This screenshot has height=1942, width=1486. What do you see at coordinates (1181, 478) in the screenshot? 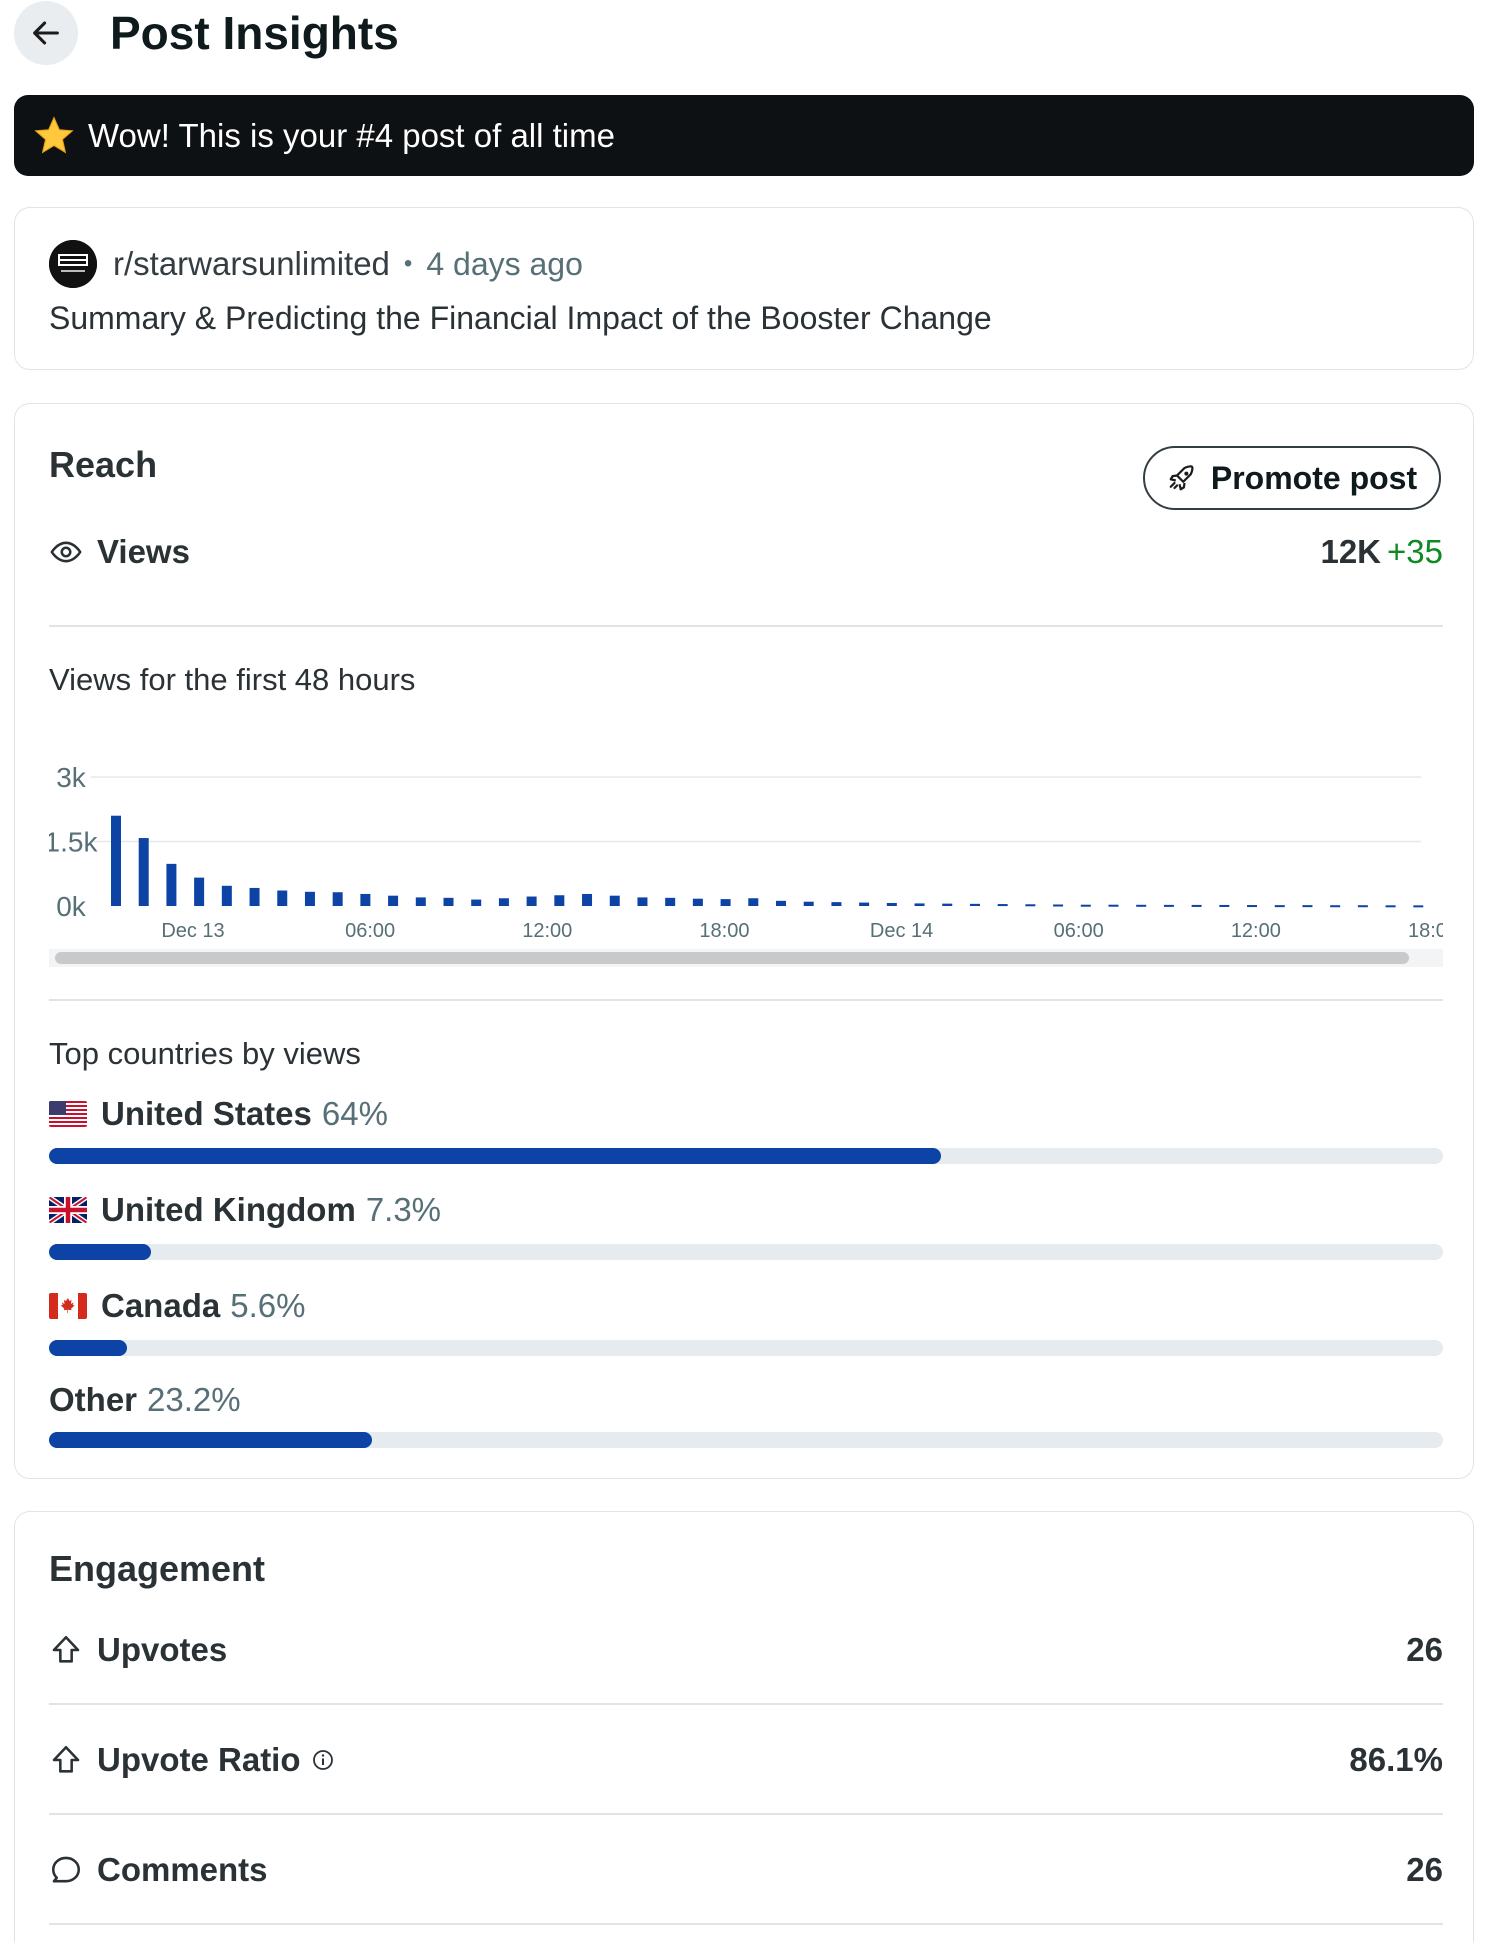
I see `rocket-icon` at bounding box center [1181, 478].